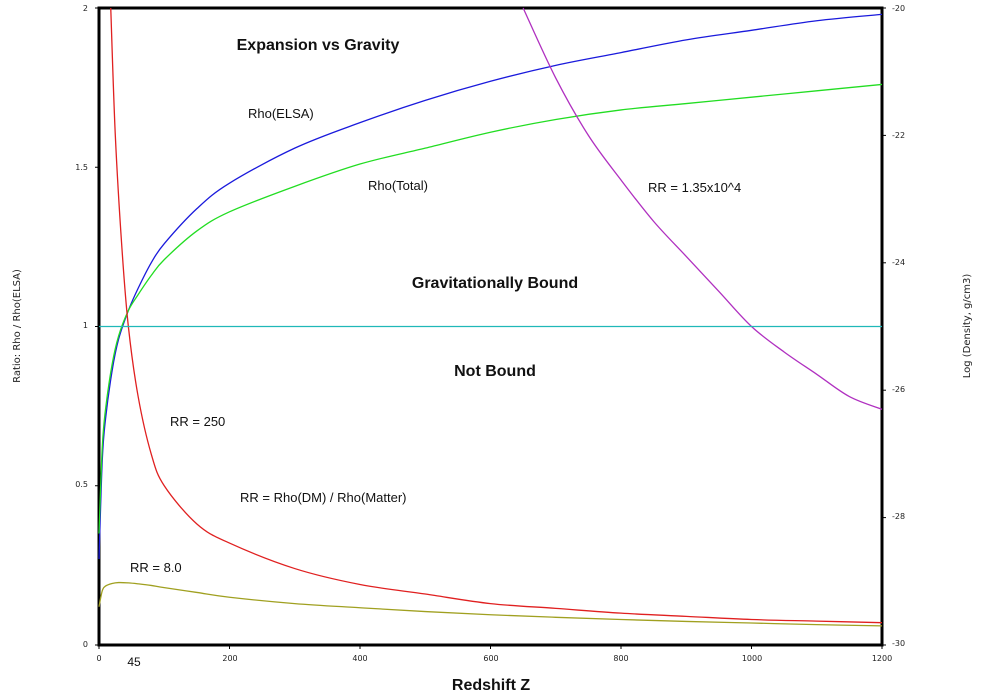 This screenshot has width=984, height=696. Describe the element at coordinates (898, 135) in the screenshot. I see `y2-tick-label: -22` at that location.